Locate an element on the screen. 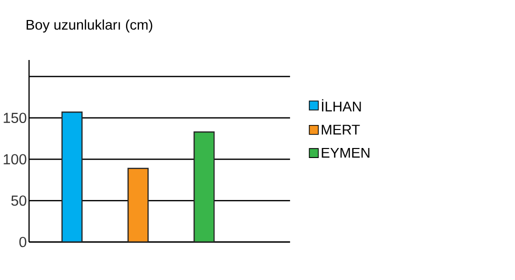  legend-label: MERT is located at coordinates (341, 129).